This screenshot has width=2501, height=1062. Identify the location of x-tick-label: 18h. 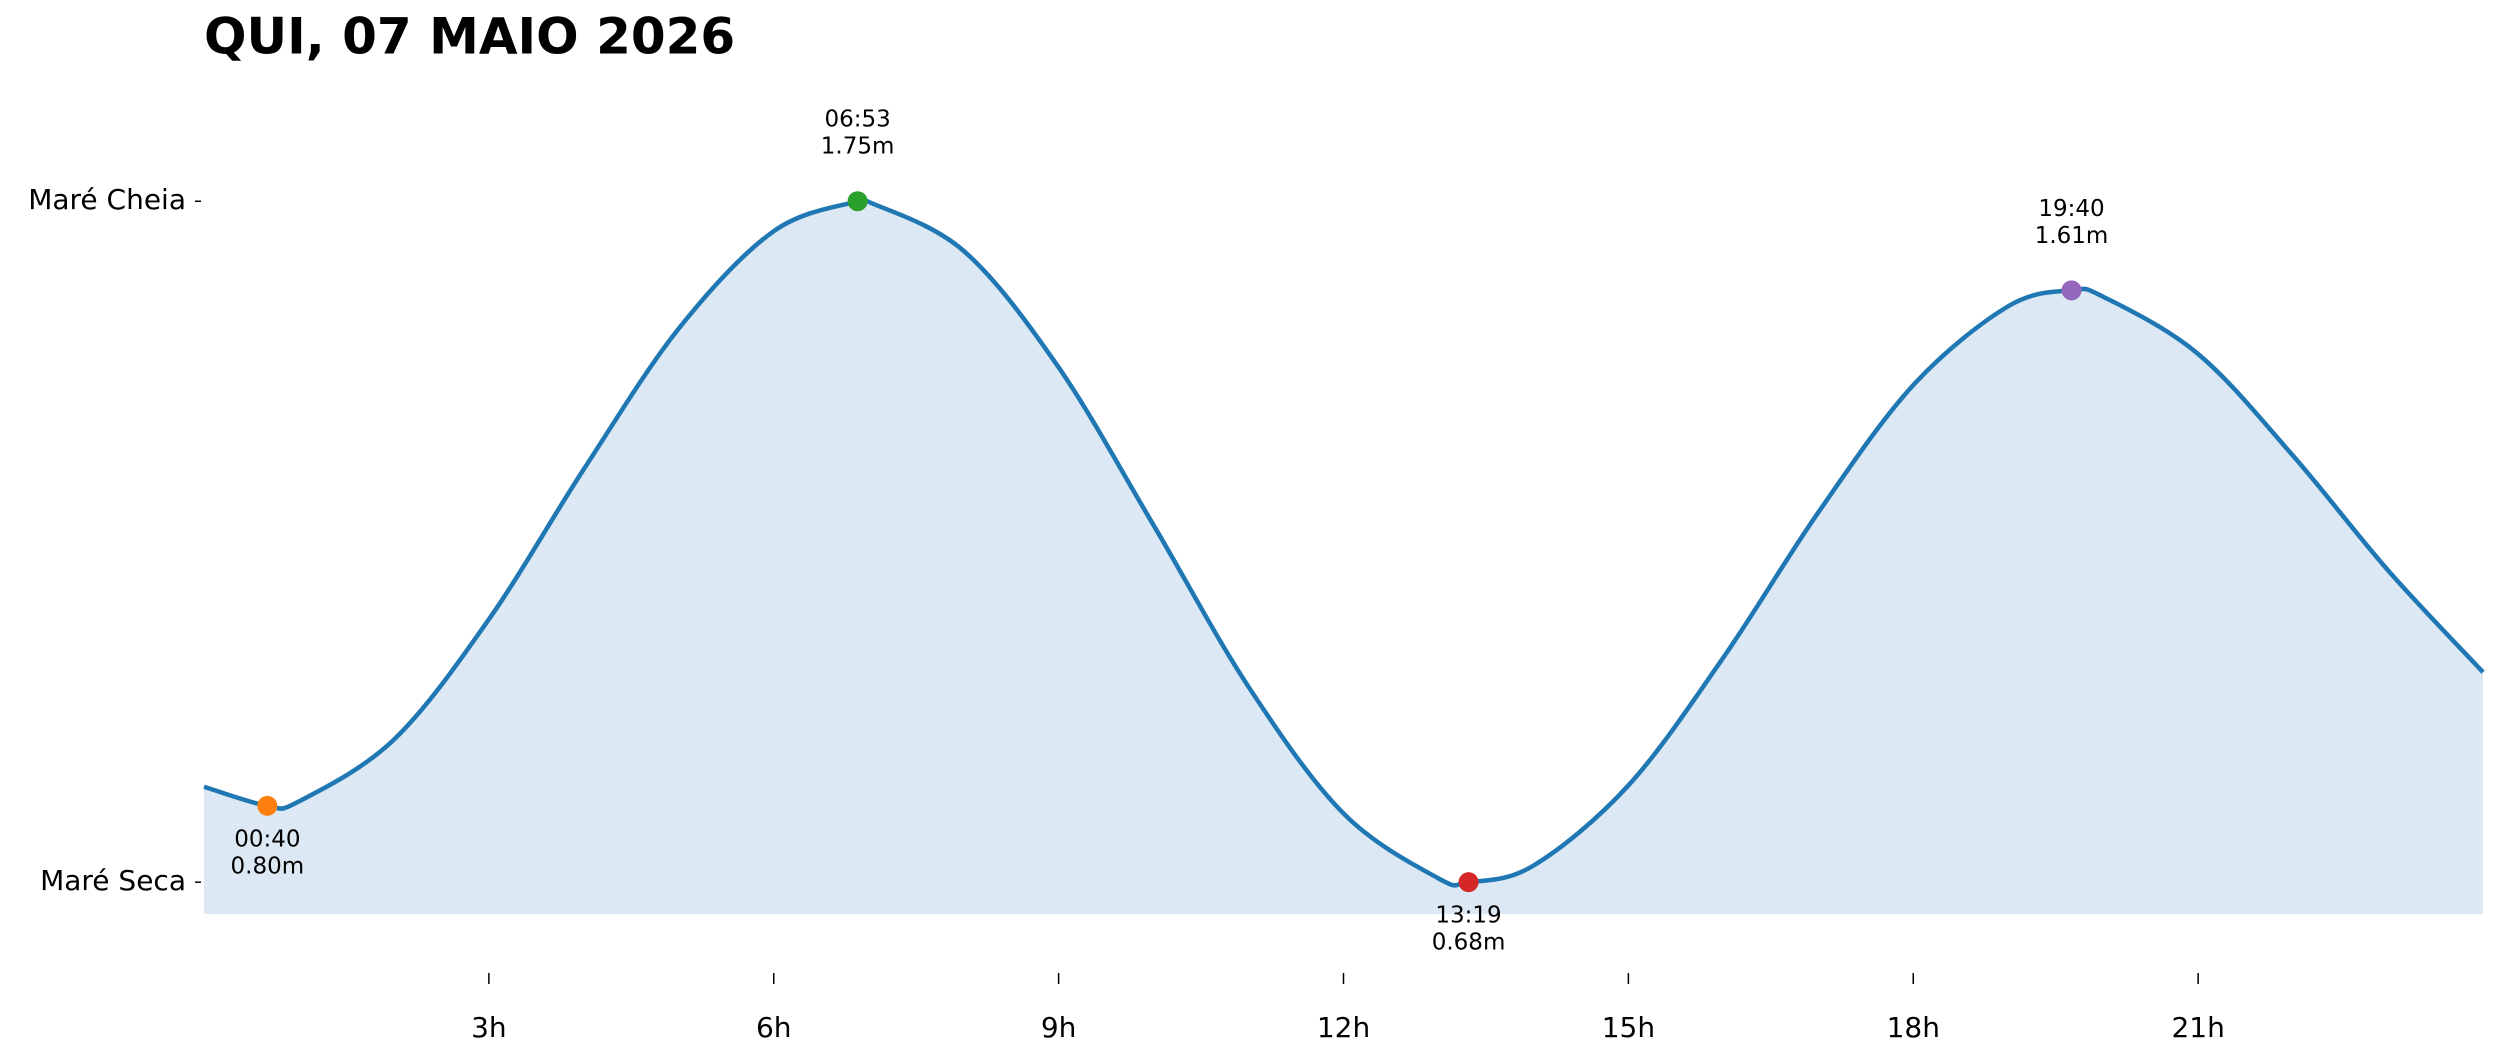
(1913, 1027).